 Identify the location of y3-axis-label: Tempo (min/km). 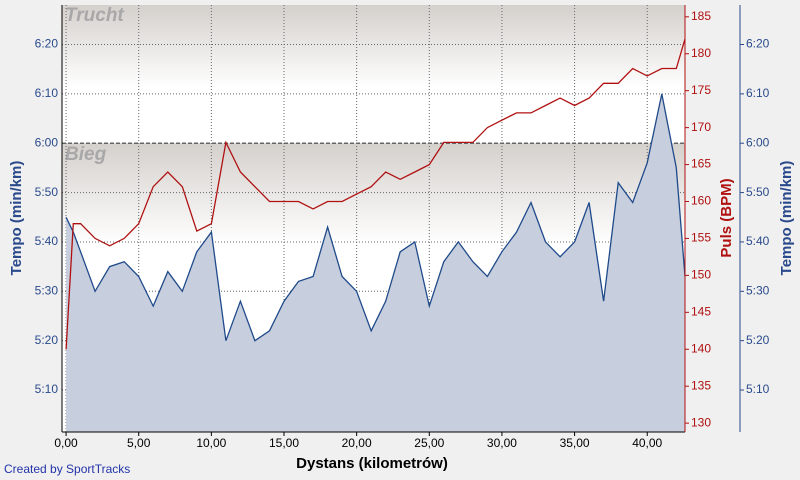
(786, 218).